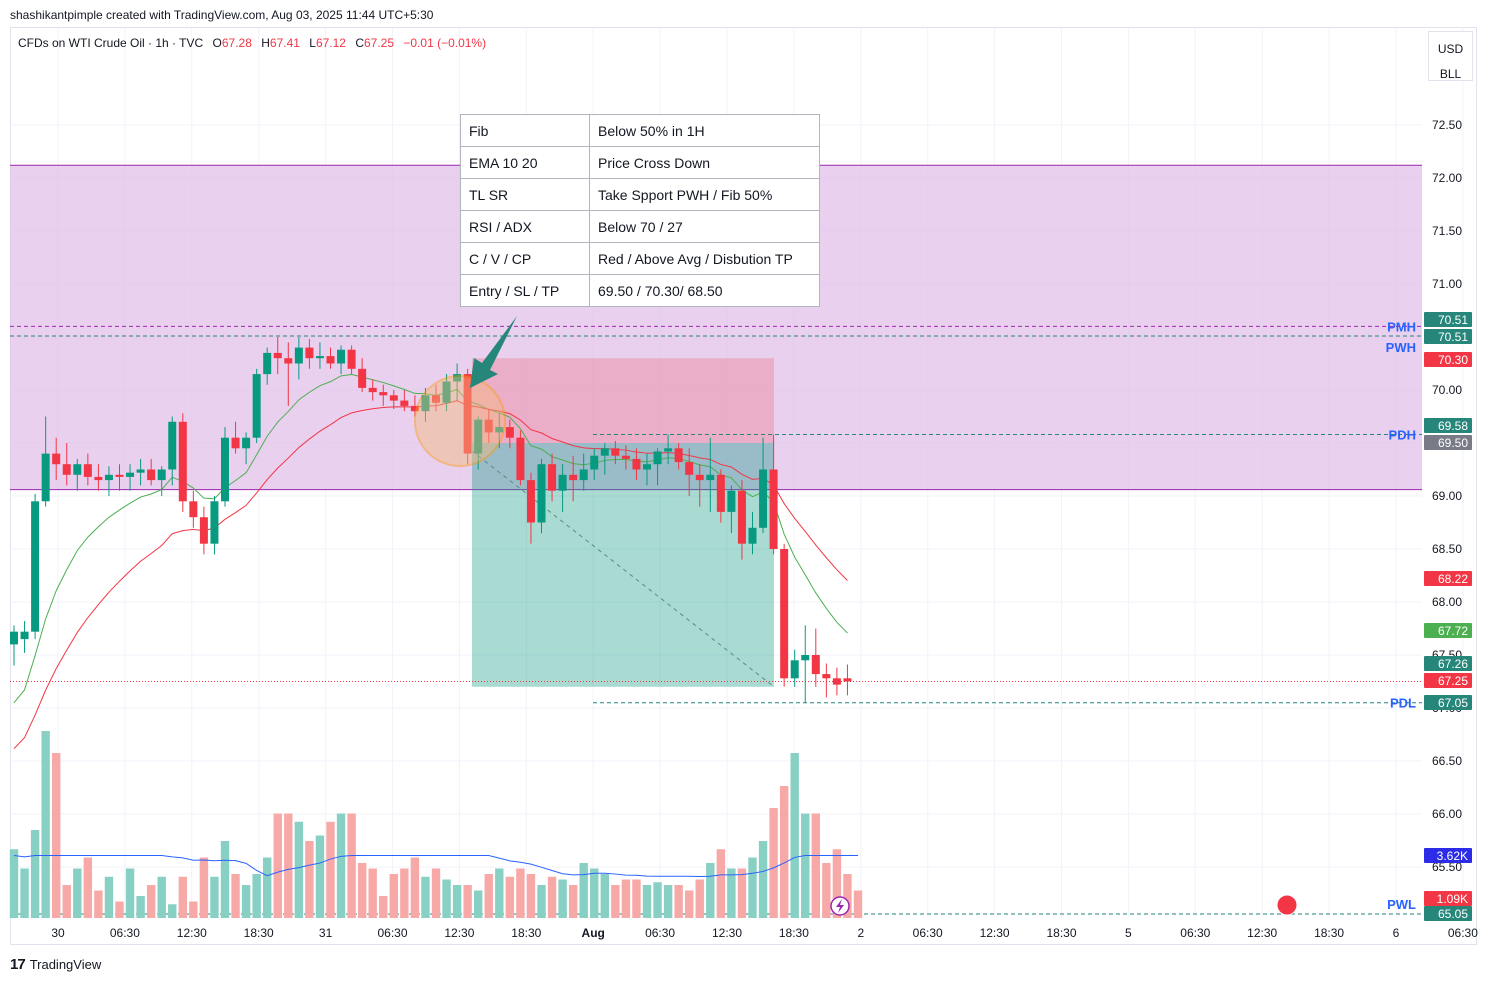  What do you see at coordinates (640, 130) in the screenshot?
I see `notes-row: Fib Below 50% in 1H` at bounding box center [640, 130].